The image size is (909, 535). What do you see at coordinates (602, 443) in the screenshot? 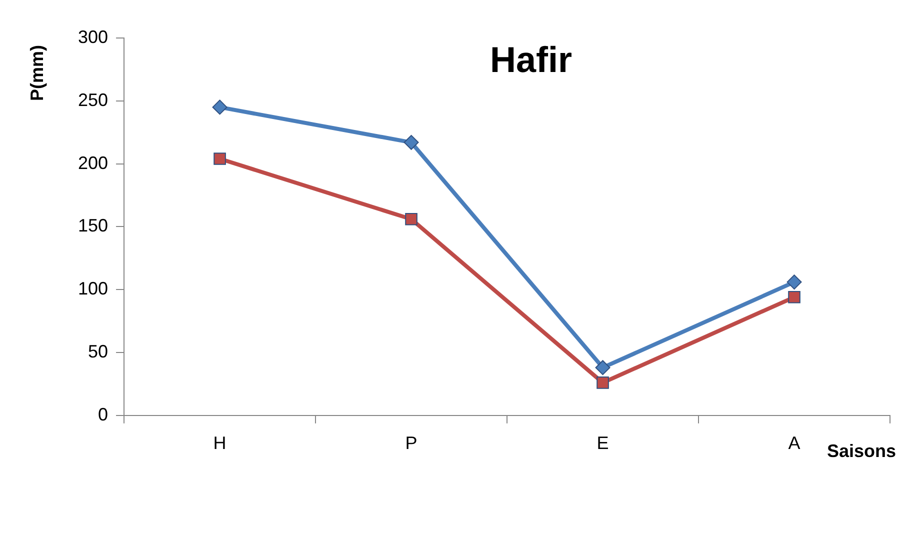
I see `x-tick-label: E` at bounding box center [602, 443].